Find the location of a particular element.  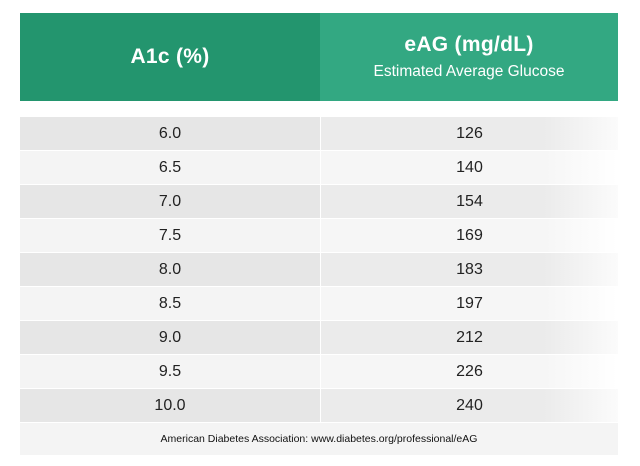

eag-value-cell: 183 is located at coordinates (469, 269).